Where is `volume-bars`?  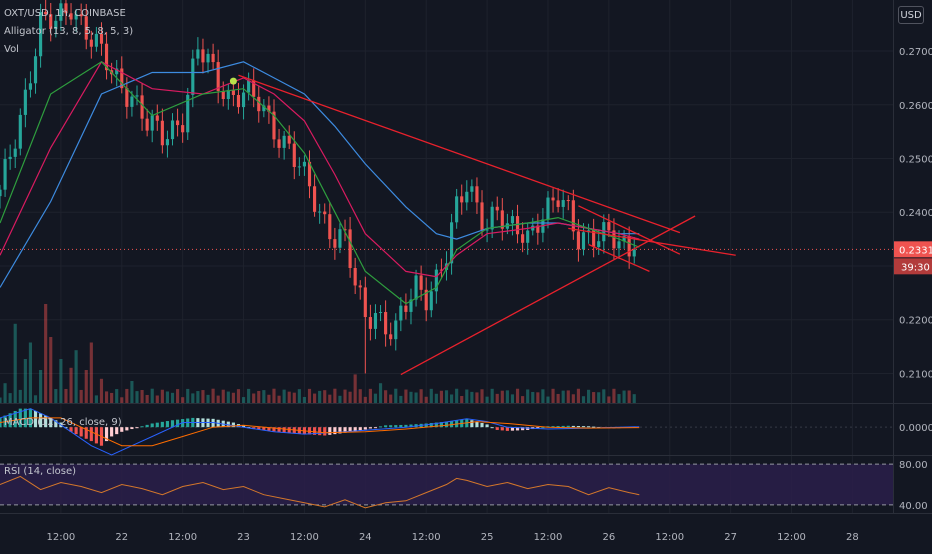
volume-bars is located at coordinates (318, 353).